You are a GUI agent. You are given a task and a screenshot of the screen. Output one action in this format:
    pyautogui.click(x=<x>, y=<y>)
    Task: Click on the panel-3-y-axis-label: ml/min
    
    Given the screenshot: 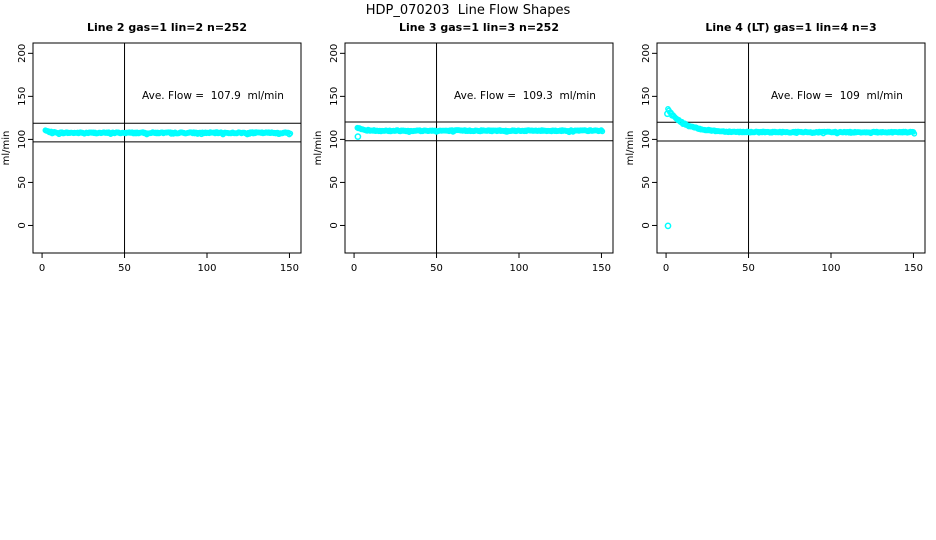 What is the action you would take?
    pyautogui.click(x=630, y=148)
    